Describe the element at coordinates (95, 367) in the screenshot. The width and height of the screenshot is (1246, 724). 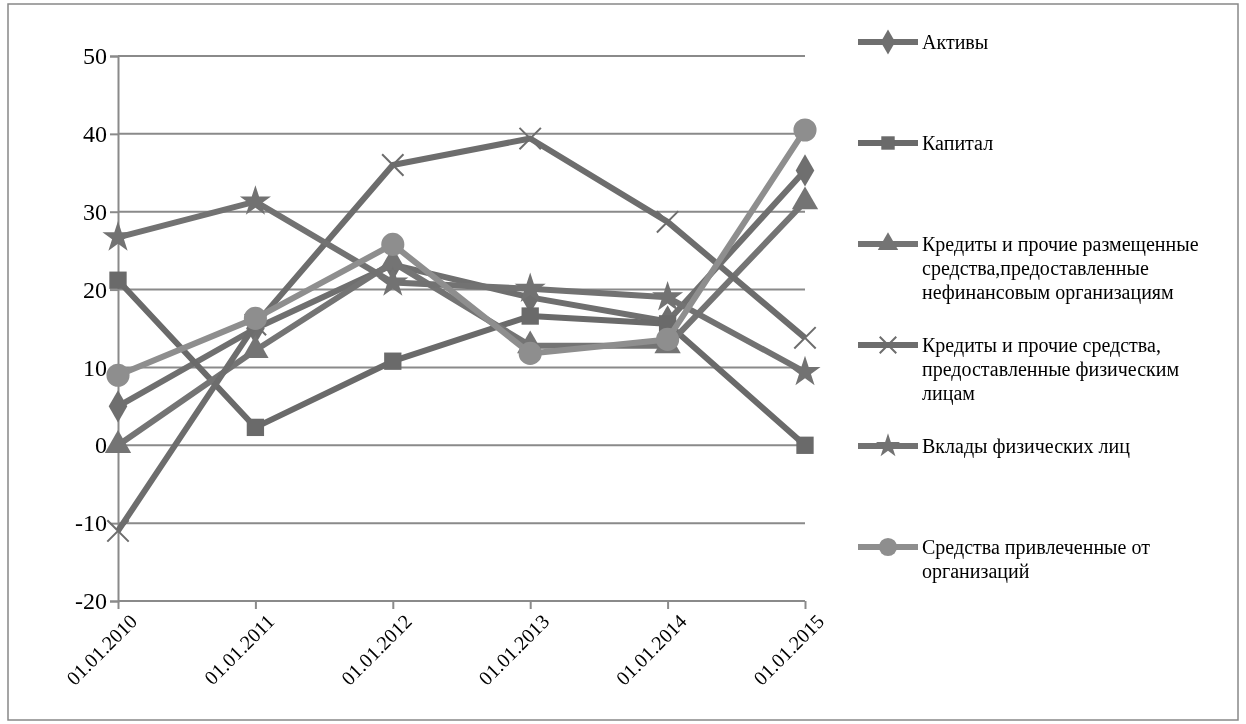
I see `y-tick-label: 10` at that location.